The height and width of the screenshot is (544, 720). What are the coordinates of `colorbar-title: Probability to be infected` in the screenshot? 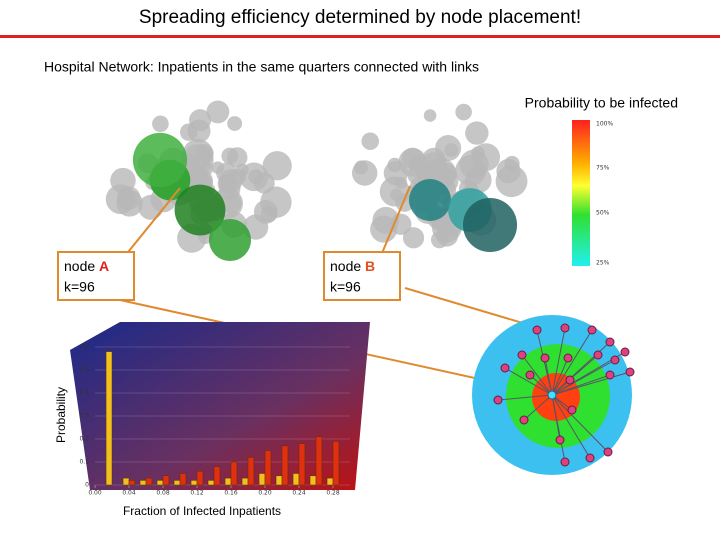 It's located at (601, 103).